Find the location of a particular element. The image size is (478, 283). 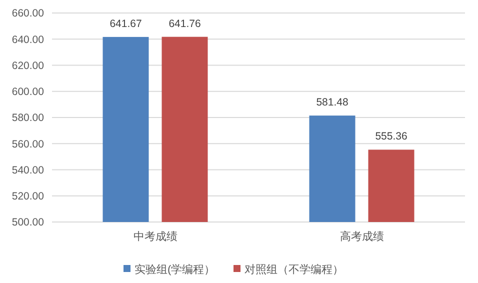

y-tick-label: 600.00 is located at coordinates (28, 92).